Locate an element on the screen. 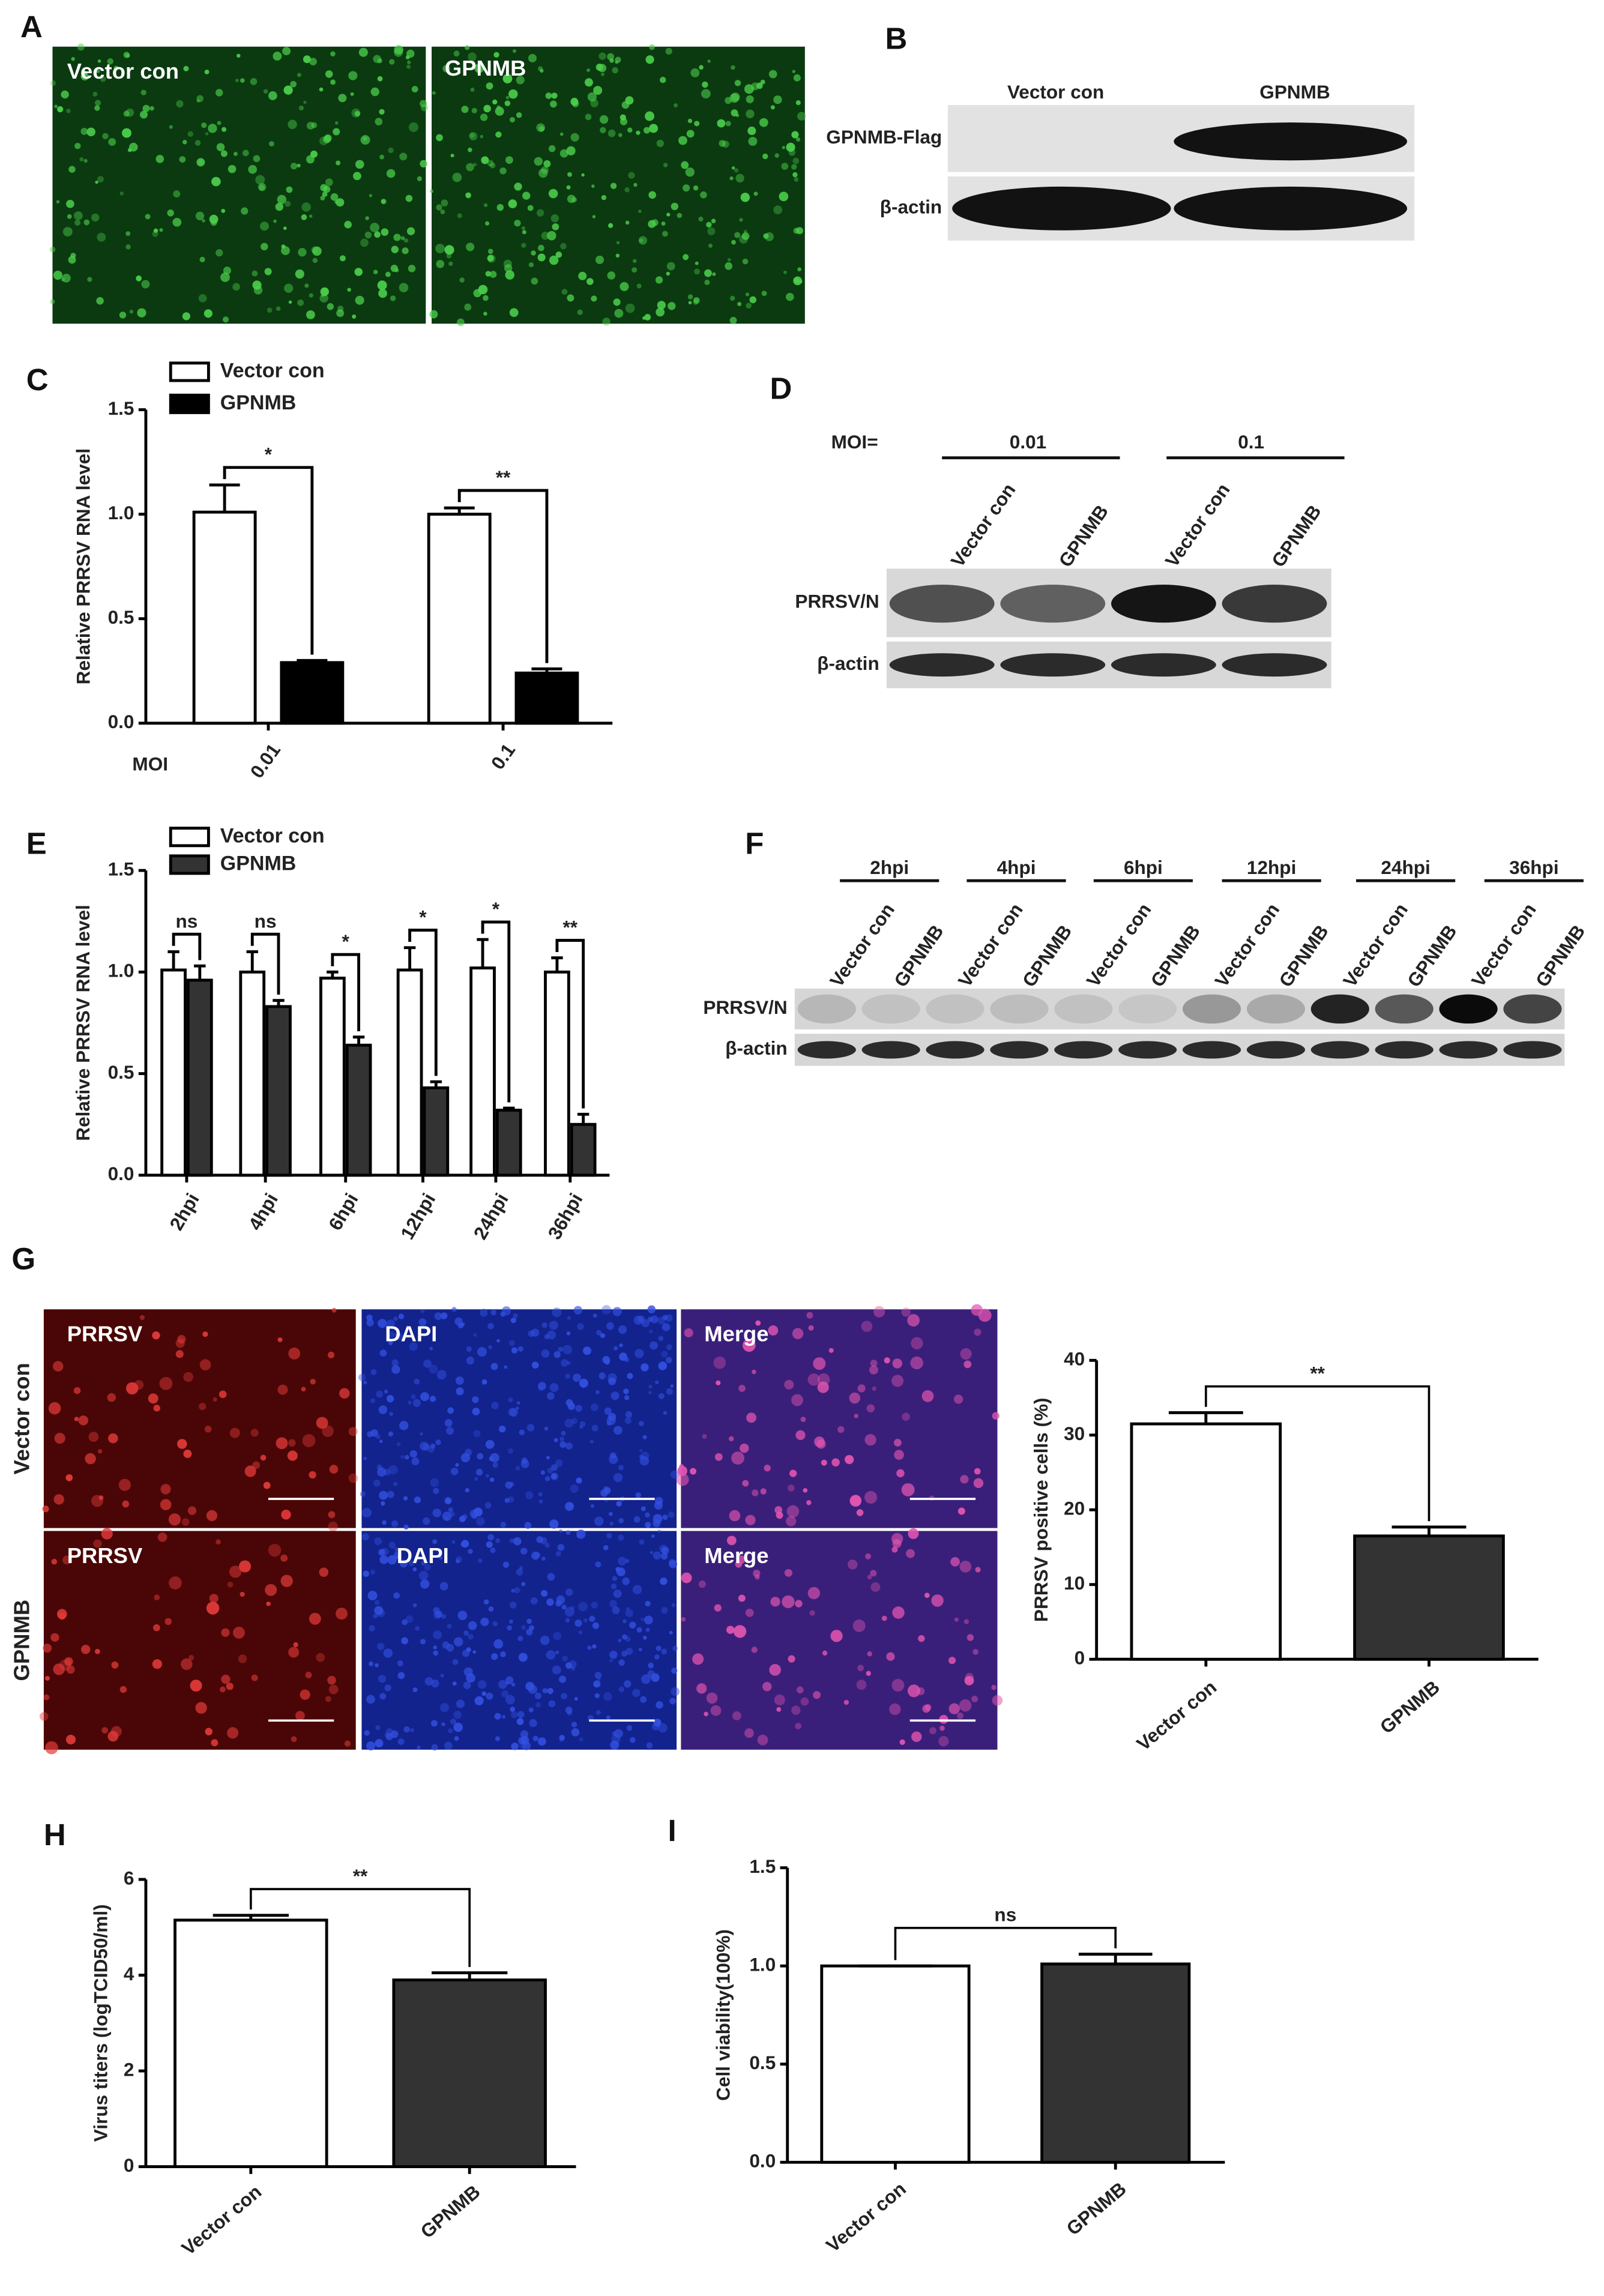  legend-label: Vector con is located at coordinates (272, 835).